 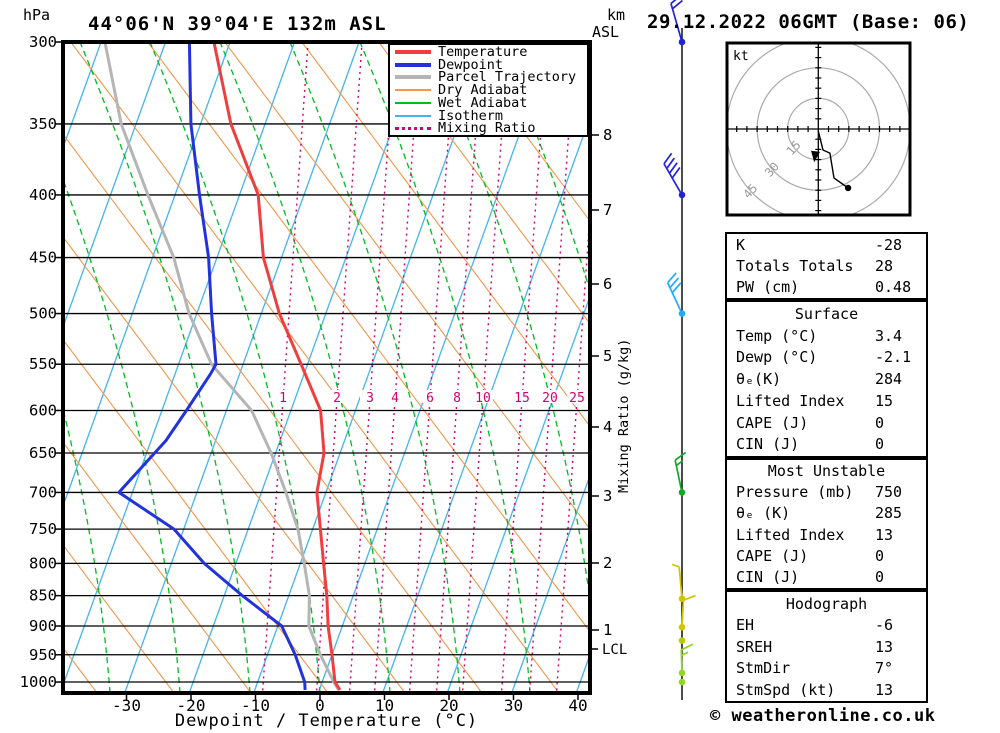 I want to click on panel-row: Totals Totals 28, so click(x=826, y=266).